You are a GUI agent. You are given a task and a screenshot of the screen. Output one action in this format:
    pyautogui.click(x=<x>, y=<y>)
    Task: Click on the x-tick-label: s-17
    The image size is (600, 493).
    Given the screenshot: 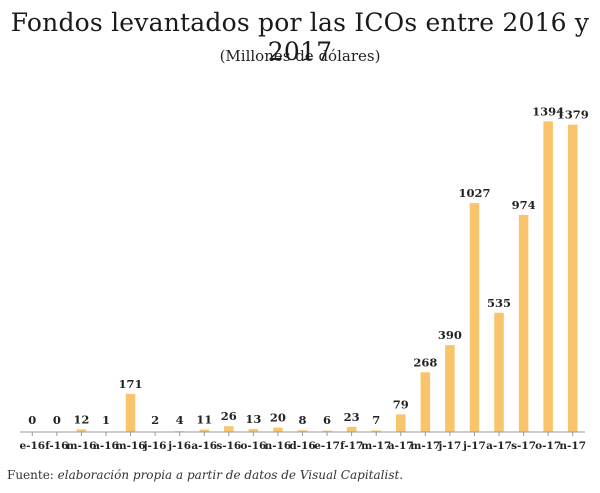 What is the action you would take?
    pyautogui.click(x=523, y=446)
    